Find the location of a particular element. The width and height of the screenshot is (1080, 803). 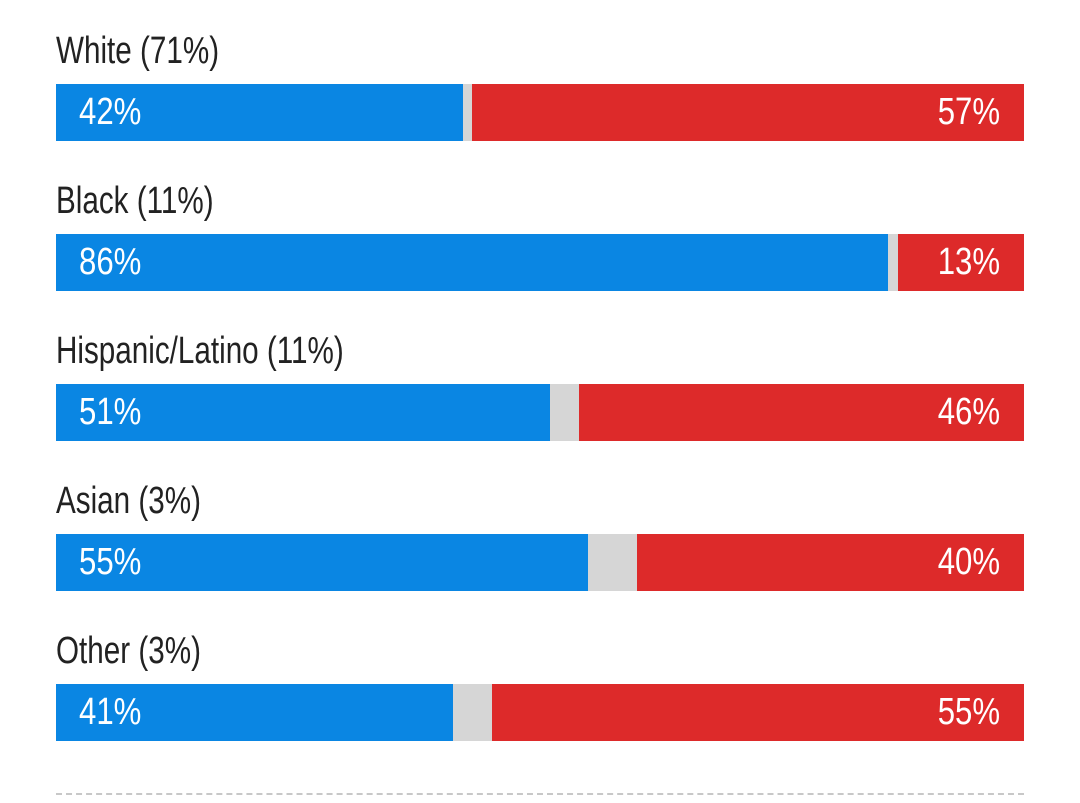

chart-row: Asian (3%) 55% 40% is located at coordinates (540, 534).